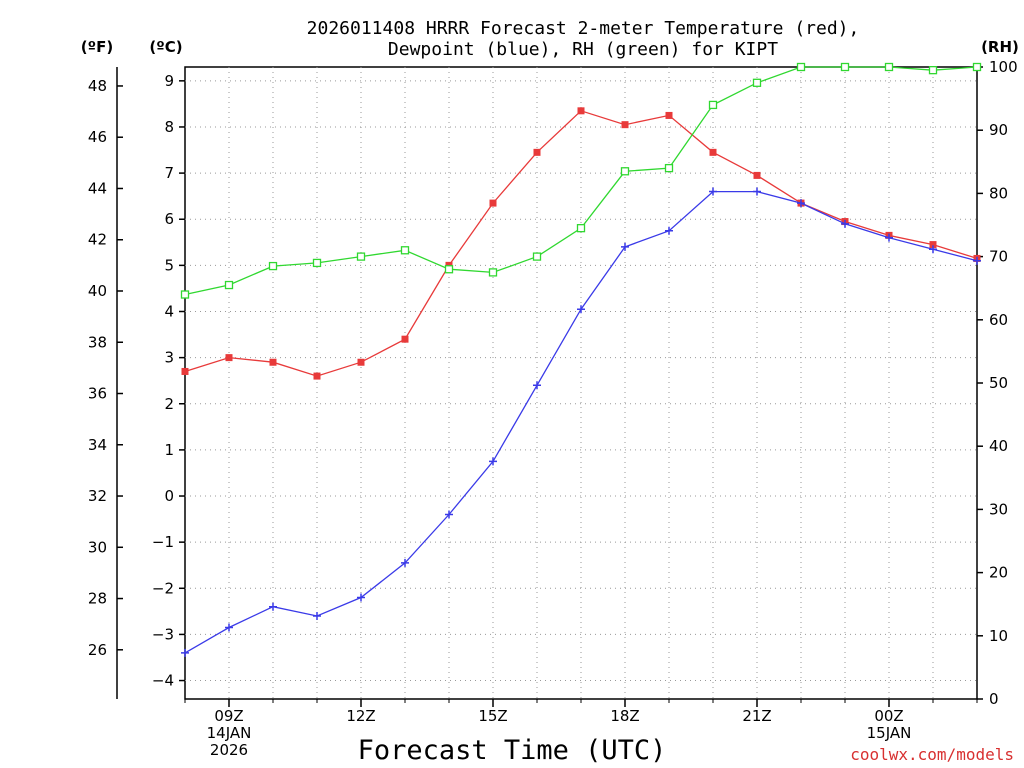  What do you see at coordinates (998, 573) in the screenshot?
I see `rh-tick-label: 20` at bounding box center [998, 573].